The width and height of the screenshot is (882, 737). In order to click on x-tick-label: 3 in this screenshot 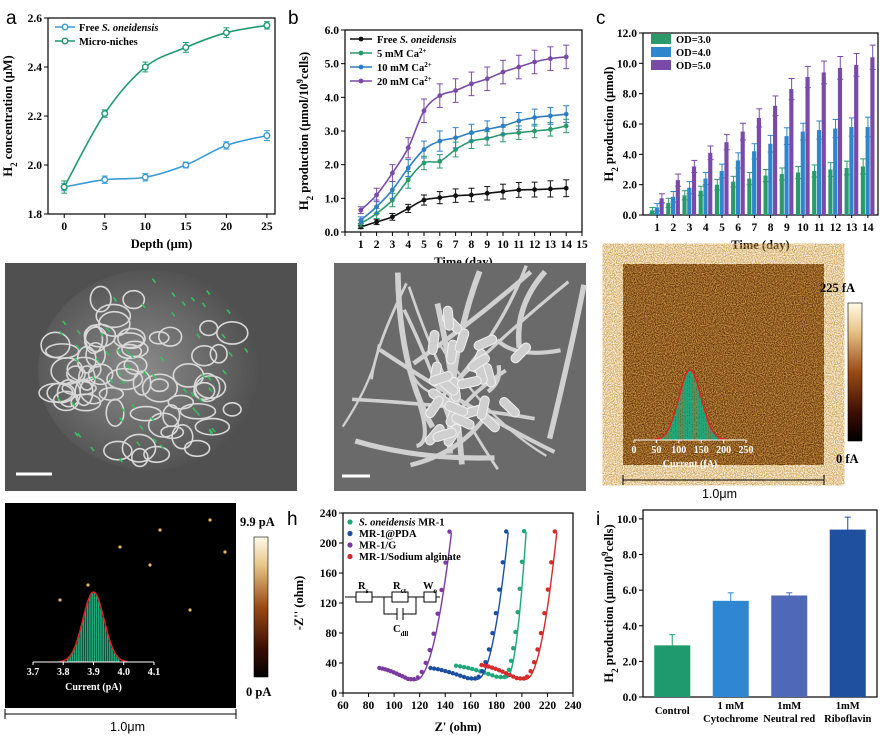, I will do `click(690, 228)`.